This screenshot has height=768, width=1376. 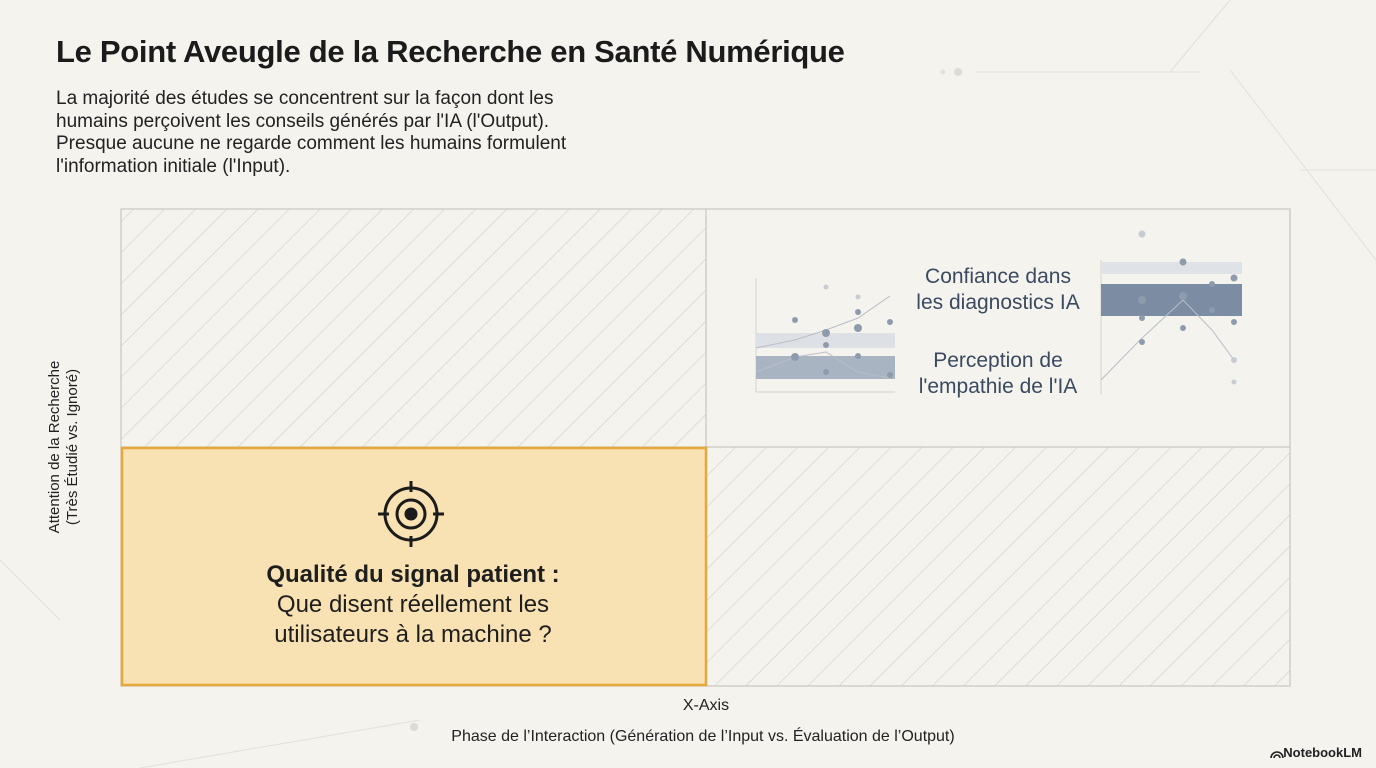 I want to click on brand: NotebookLM, so click(x=1322, y=752).